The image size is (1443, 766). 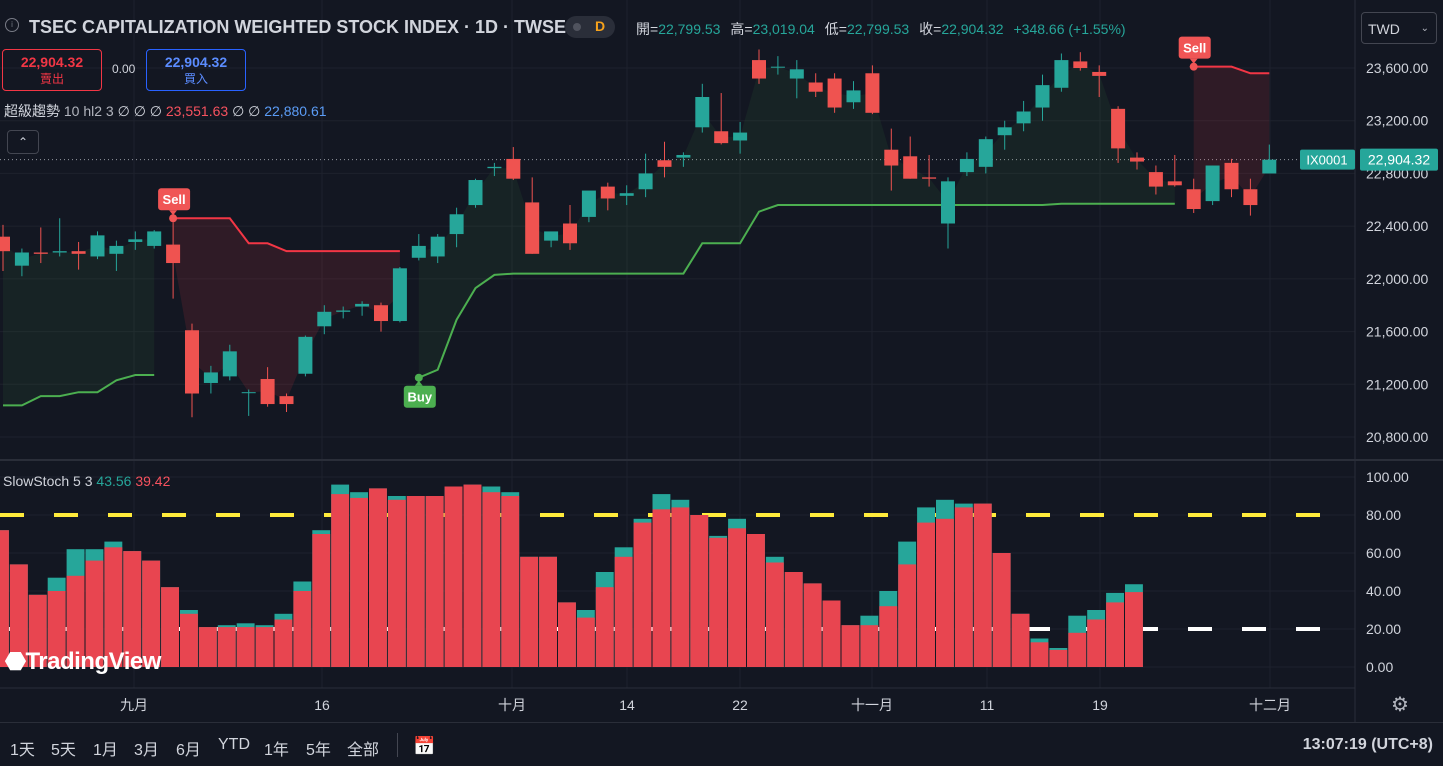 What do you see at coordinates (318, 750) in the screenshot?
I see `range-5y: 5年` at bounding box center [318, 750].